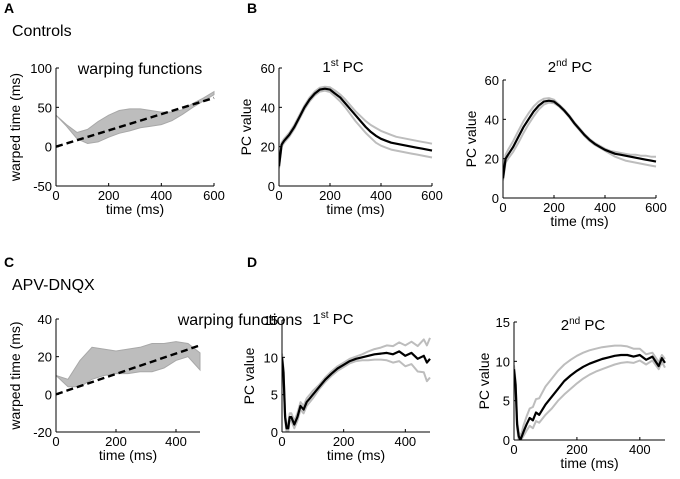  What do you see at coordinates (356, 395) in the screenshot?
I see `bound-lower-line-d1` at bounding box center [356, 395].